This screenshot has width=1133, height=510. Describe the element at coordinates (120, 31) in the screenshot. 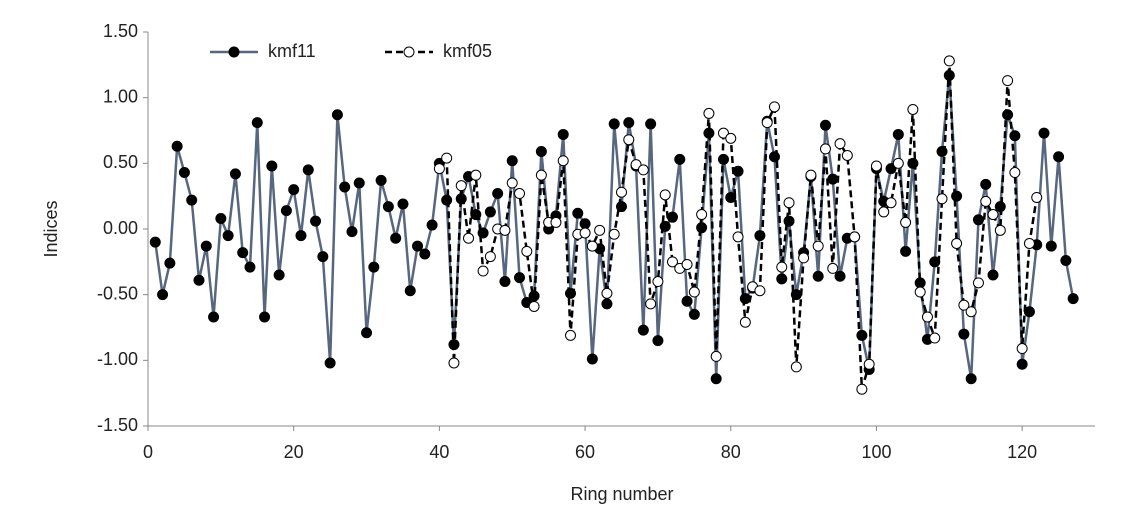

I see `y-tick-label: 1.50` at that location.